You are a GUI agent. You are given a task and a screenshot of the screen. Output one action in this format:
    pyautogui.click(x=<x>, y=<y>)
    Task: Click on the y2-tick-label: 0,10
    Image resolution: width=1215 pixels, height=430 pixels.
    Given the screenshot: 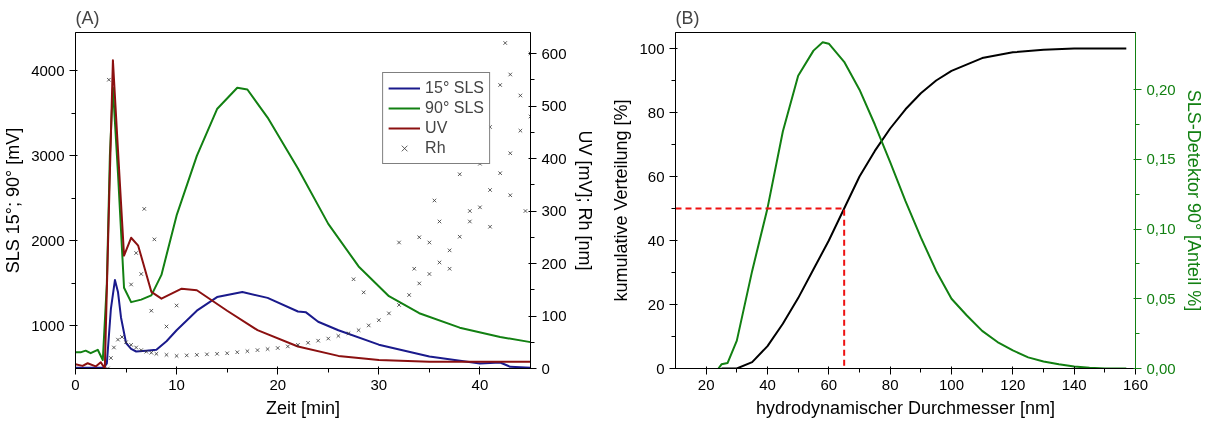 What is the action you would take?
    pyautogui.click(x=1161, y=229)
    